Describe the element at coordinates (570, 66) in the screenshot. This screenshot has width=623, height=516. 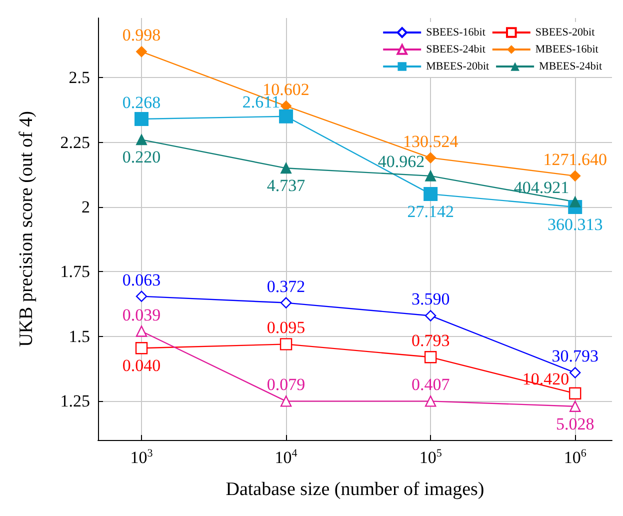
I see `legend-label: MBEES-24bit` at that location.